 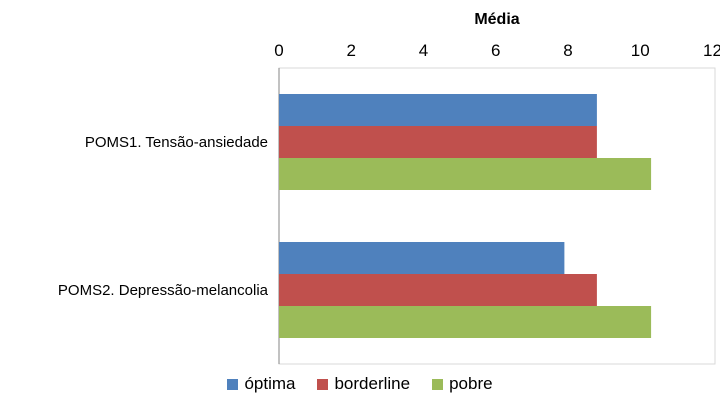 What do you see at coordinates (567, 50) in the screenshot?
I see `x-tick-label: 8` at bounding box center [567, 50].